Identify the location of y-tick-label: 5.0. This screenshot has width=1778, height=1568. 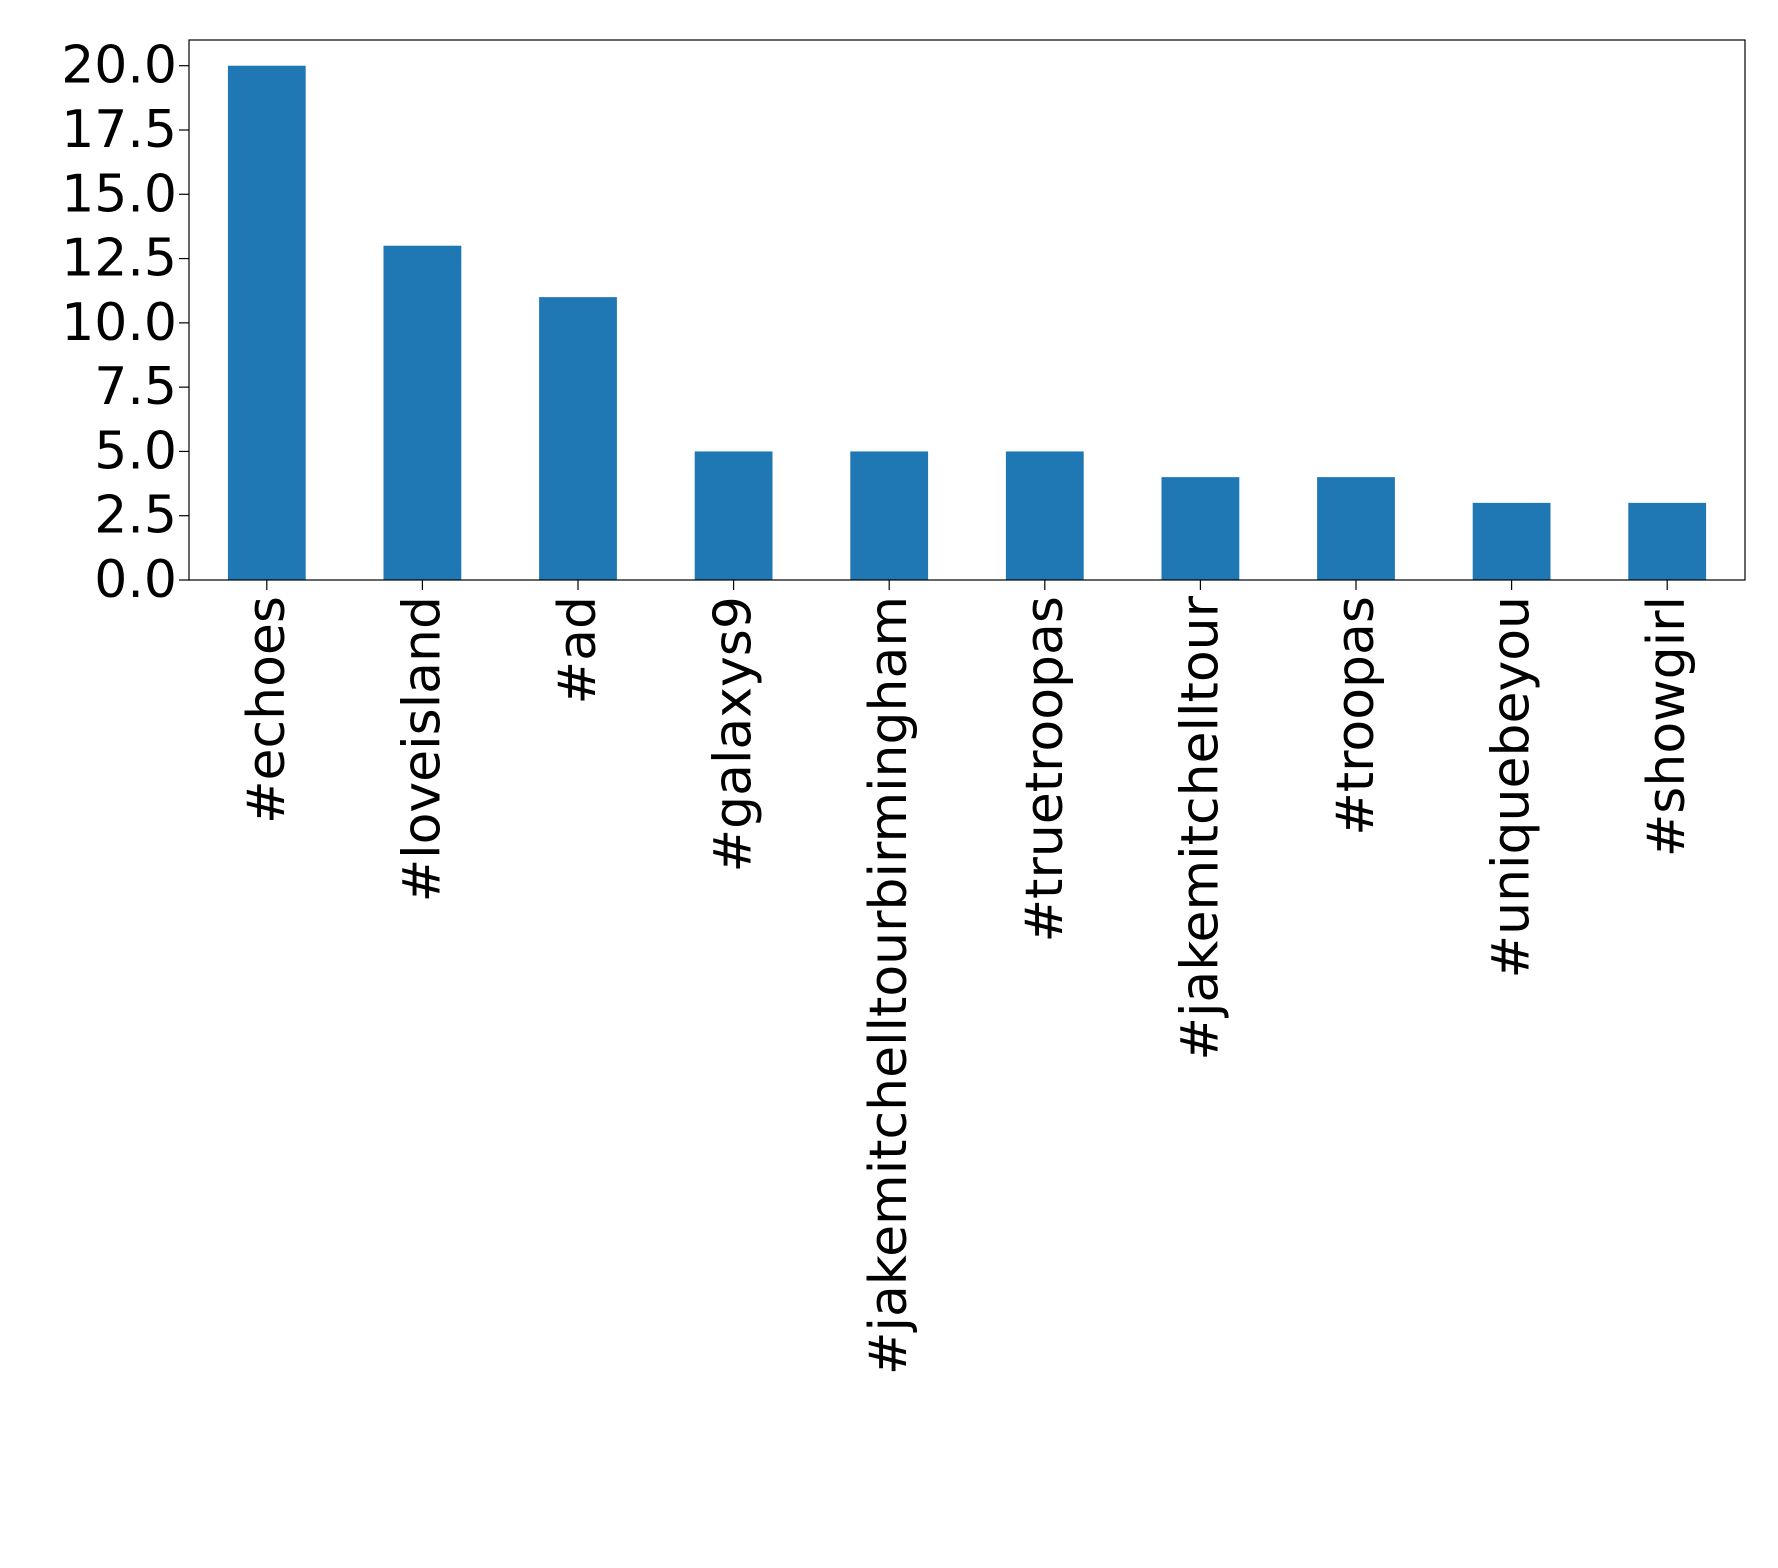
(135, 451).